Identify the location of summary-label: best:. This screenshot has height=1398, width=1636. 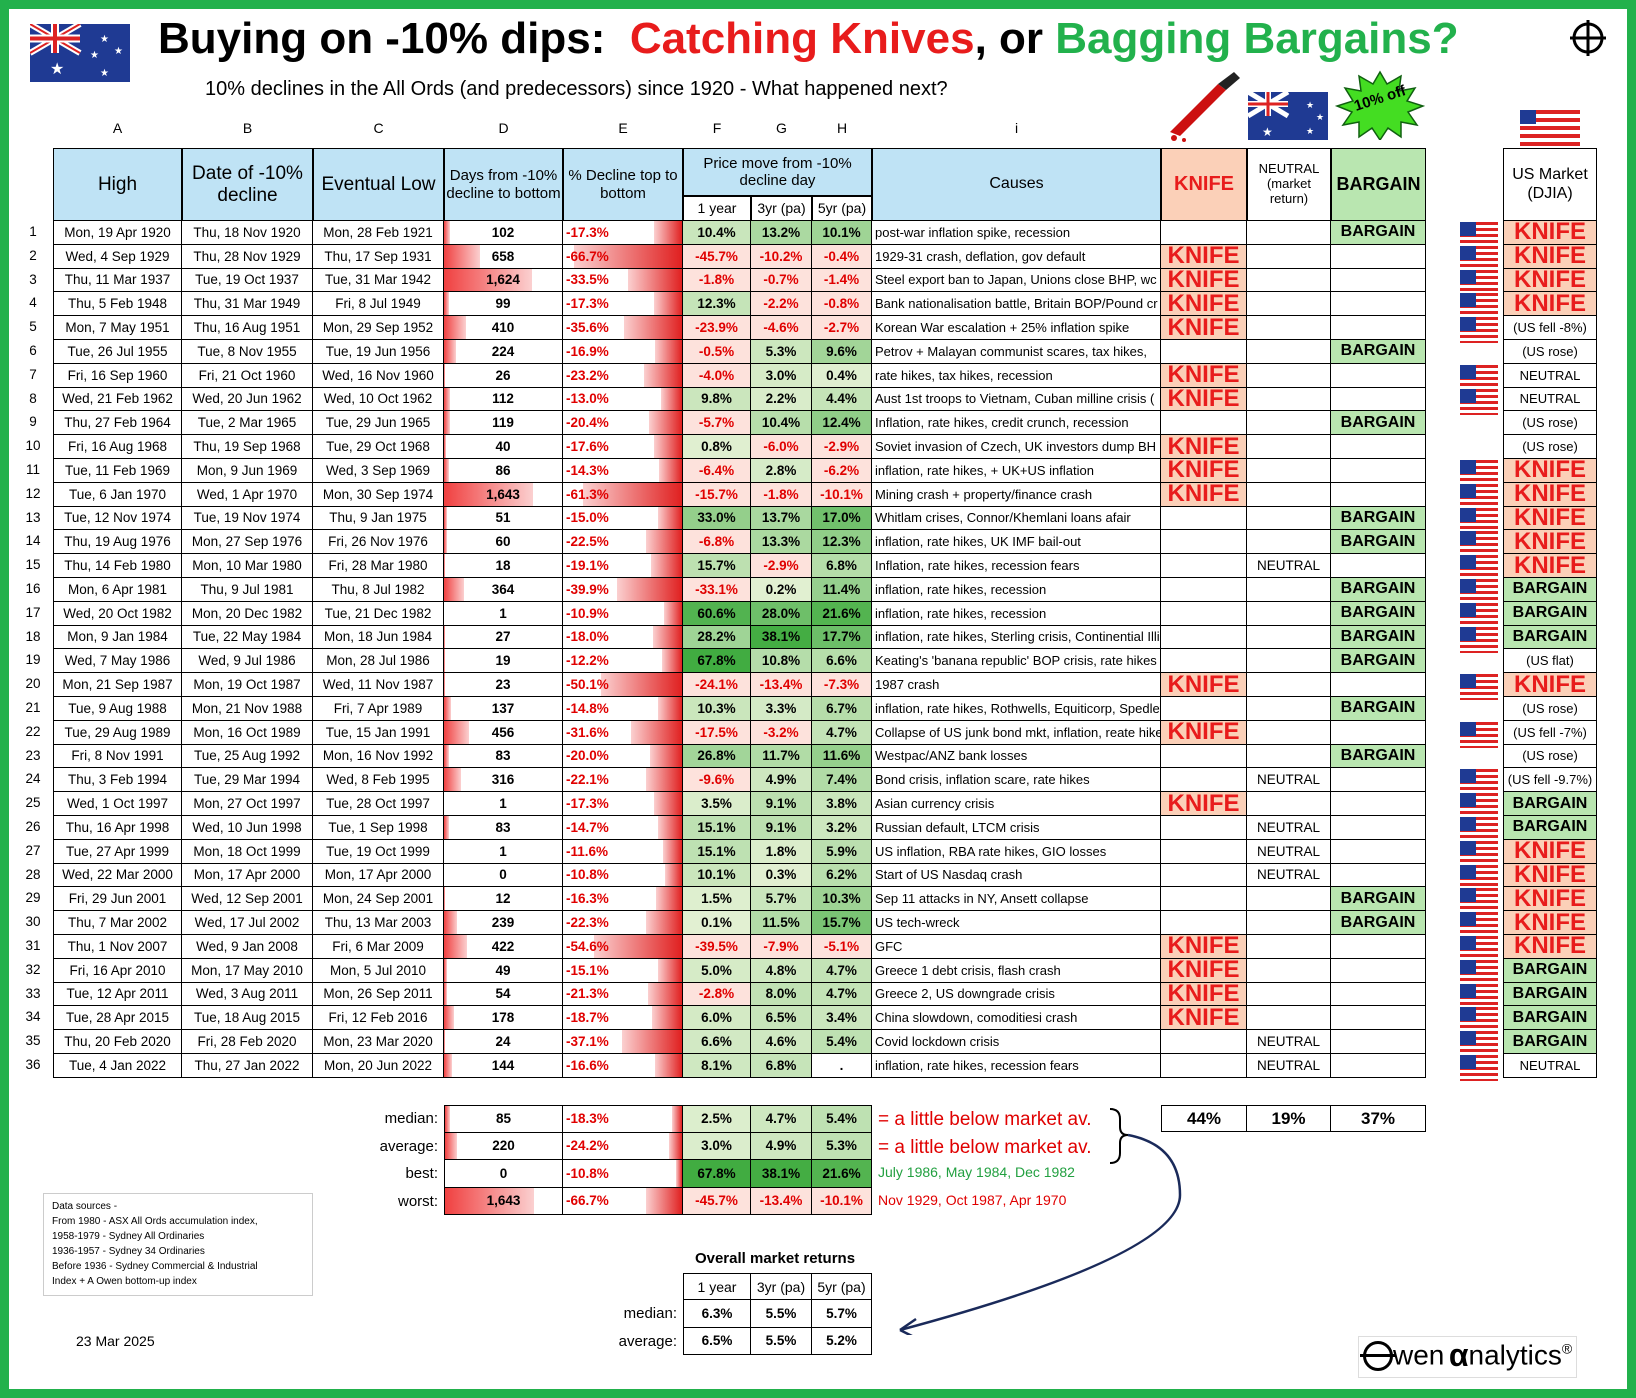
(421, 1173).